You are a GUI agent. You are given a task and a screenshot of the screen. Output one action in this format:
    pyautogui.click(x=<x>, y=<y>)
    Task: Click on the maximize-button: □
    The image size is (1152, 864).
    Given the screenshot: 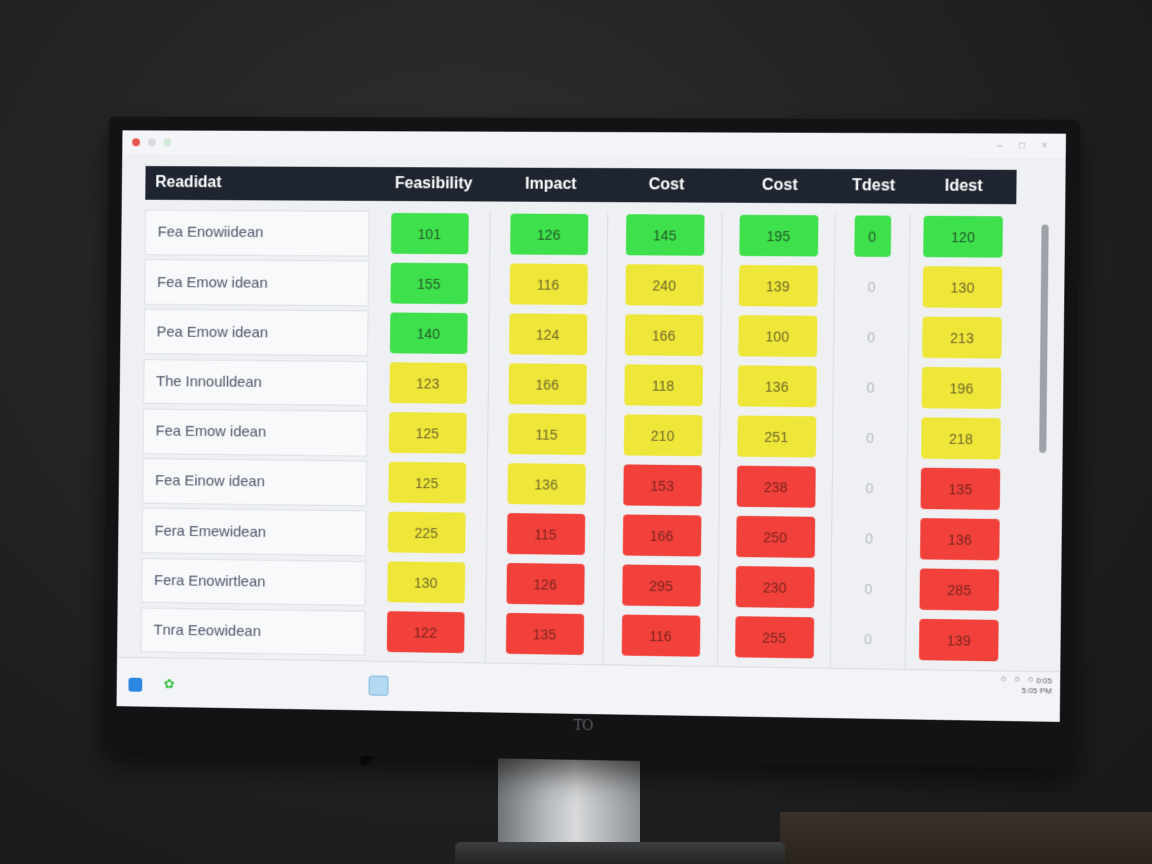 What is the action you would take?
    pyautogui.click(x=1022, y=145)
    